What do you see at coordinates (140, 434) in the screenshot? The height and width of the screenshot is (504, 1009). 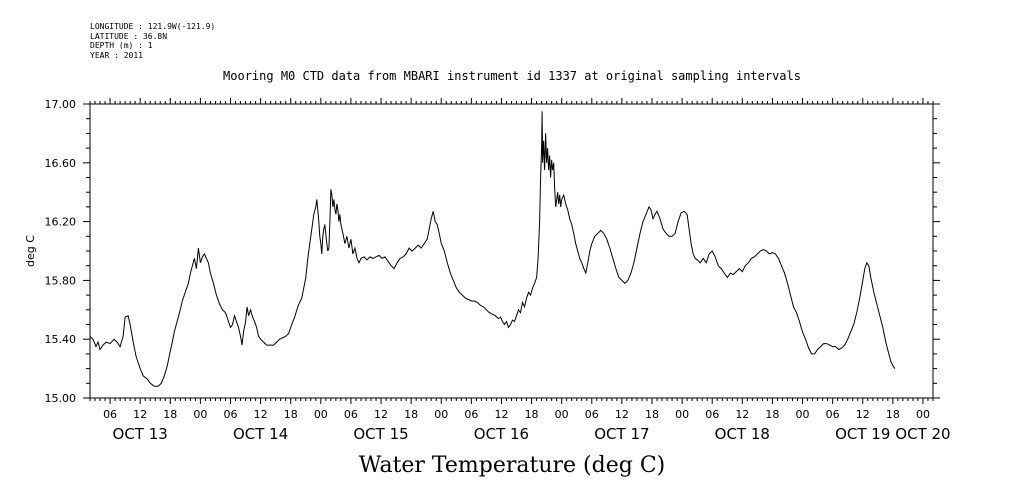 I see `day-label: OCT 13` at bounding box center [140, 434].